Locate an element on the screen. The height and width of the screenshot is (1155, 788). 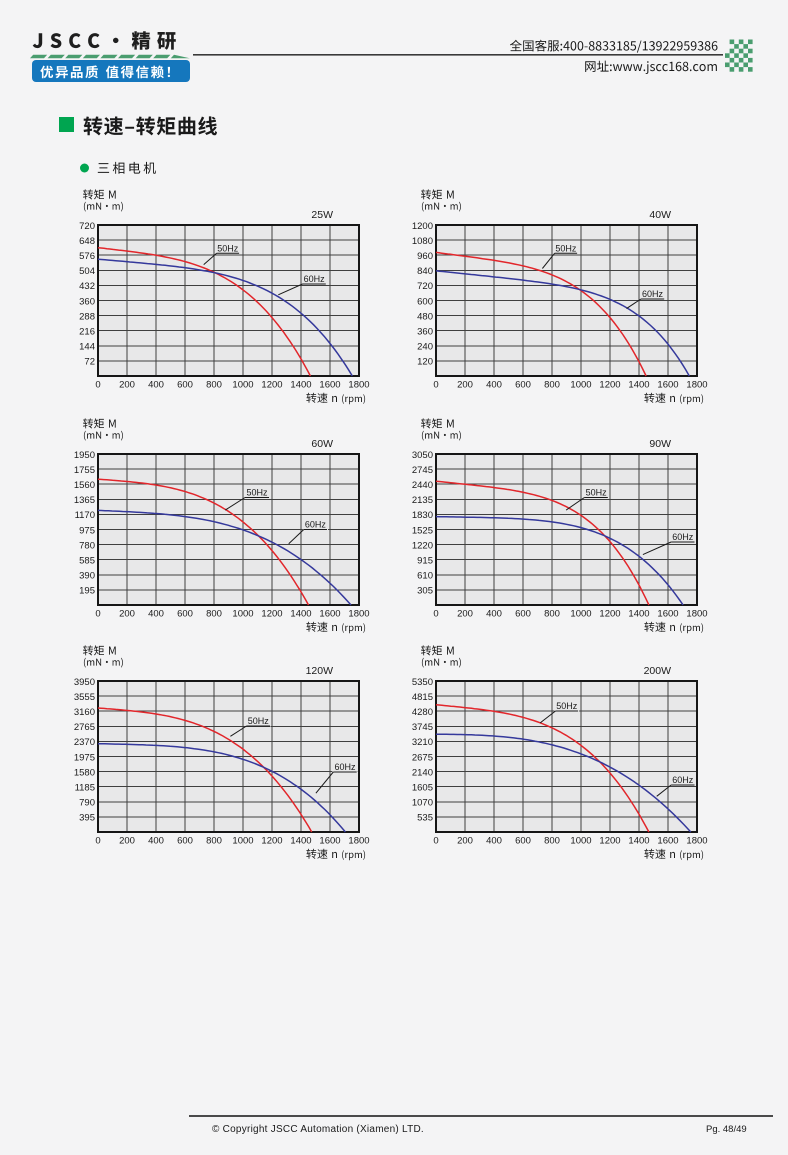
svg-text: 1170 is located at coordinates (85, 515).